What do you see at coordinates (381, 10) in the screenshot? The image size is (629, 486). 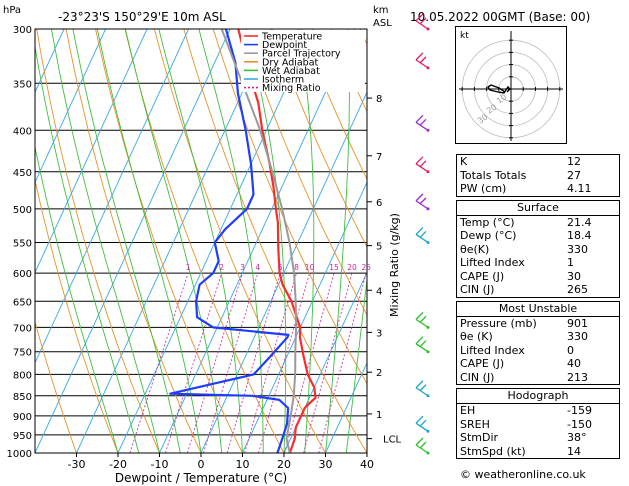 I see `km-label: km` at bounding box center [381, 10].